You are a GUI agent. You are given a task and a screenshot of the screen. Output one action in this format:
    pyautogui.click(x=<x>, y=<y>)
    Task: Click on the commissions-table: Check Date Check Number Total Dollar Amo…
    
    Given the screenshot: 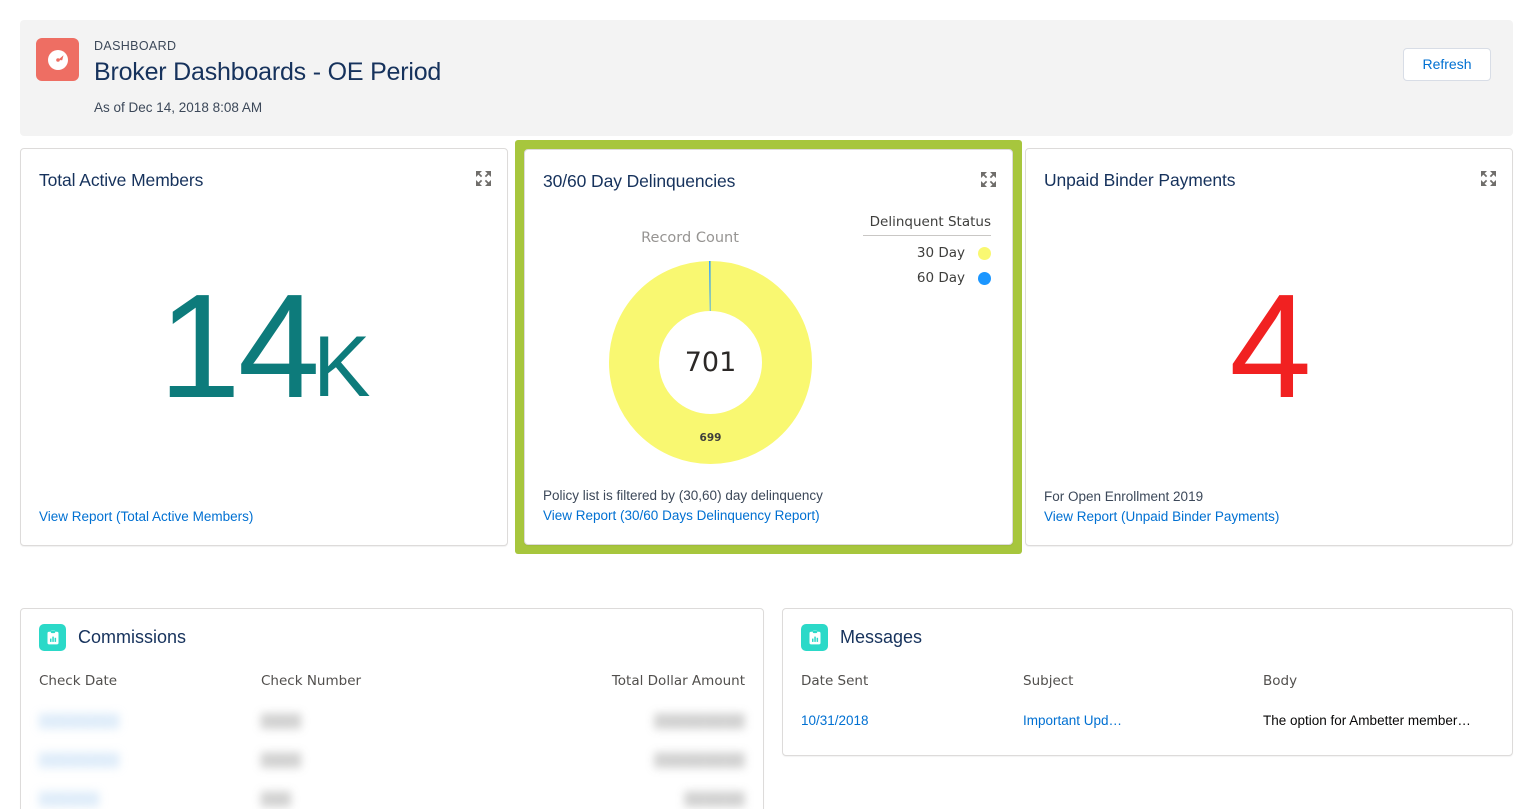 What is the action you would take?
    pyautogui.click(x=392, y=728)
    